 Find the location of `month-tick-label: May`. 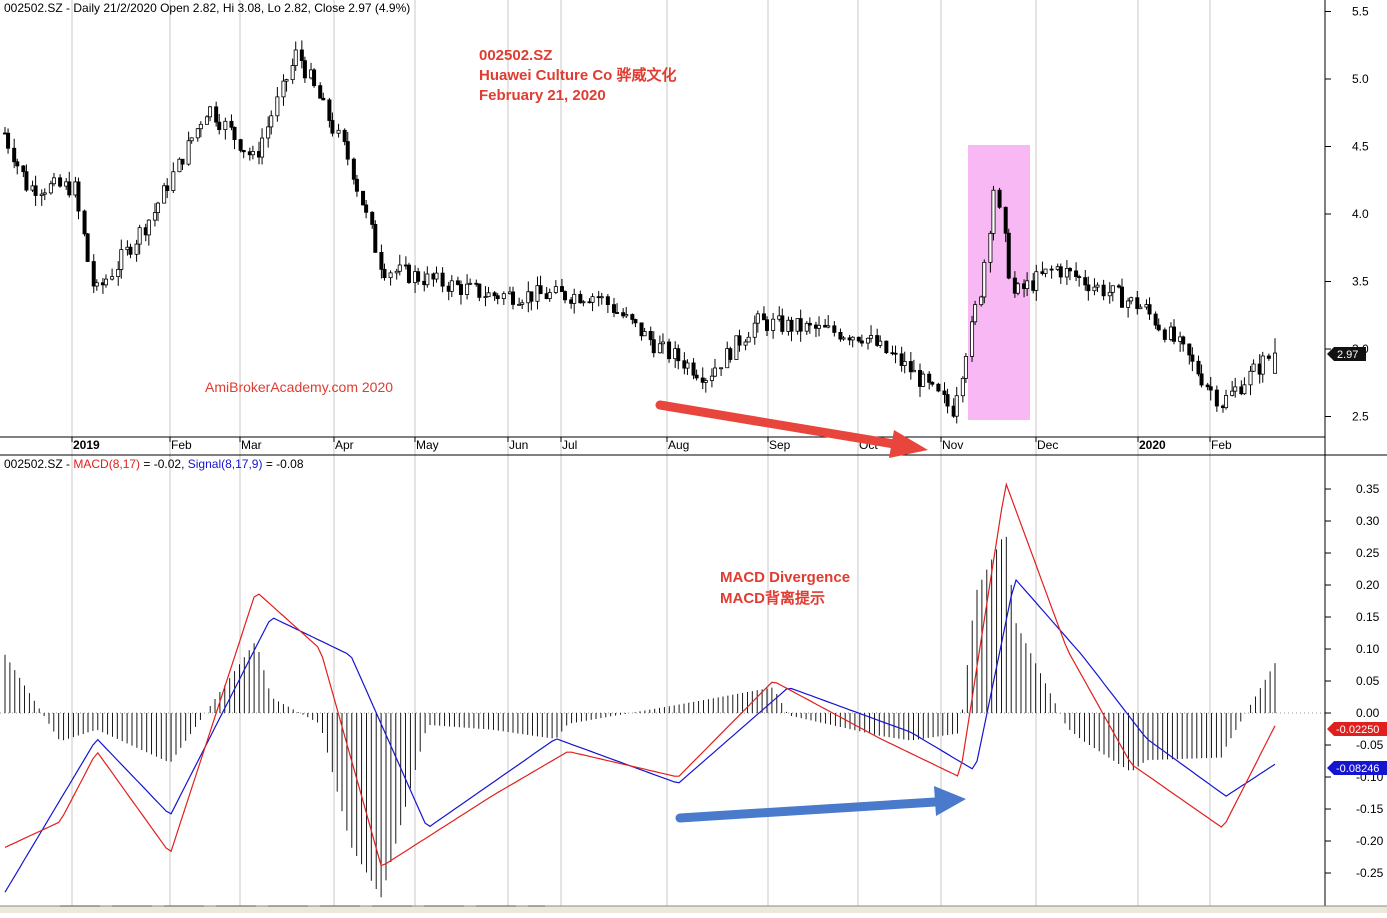

month-tick-label: May is located at coordinates (427, 445).